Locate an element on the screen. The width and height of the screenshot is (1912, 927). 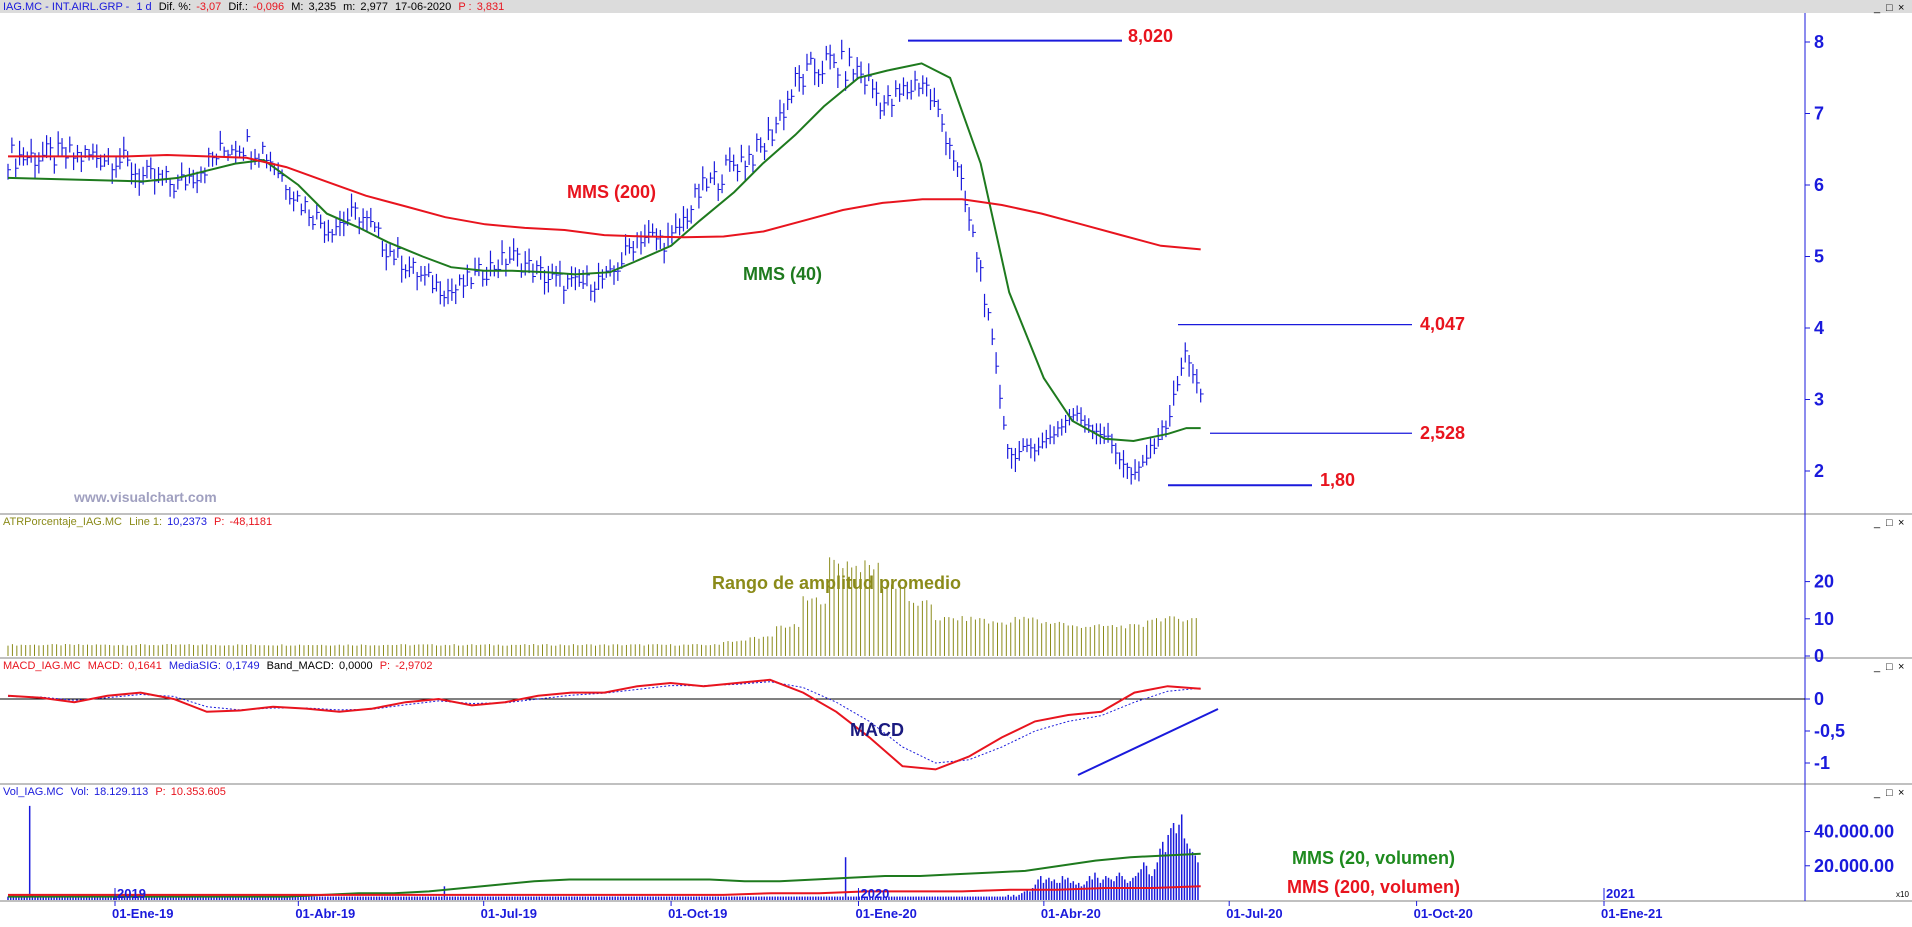
watermark: www.visualchart.com is located at coordinates (145, 497).